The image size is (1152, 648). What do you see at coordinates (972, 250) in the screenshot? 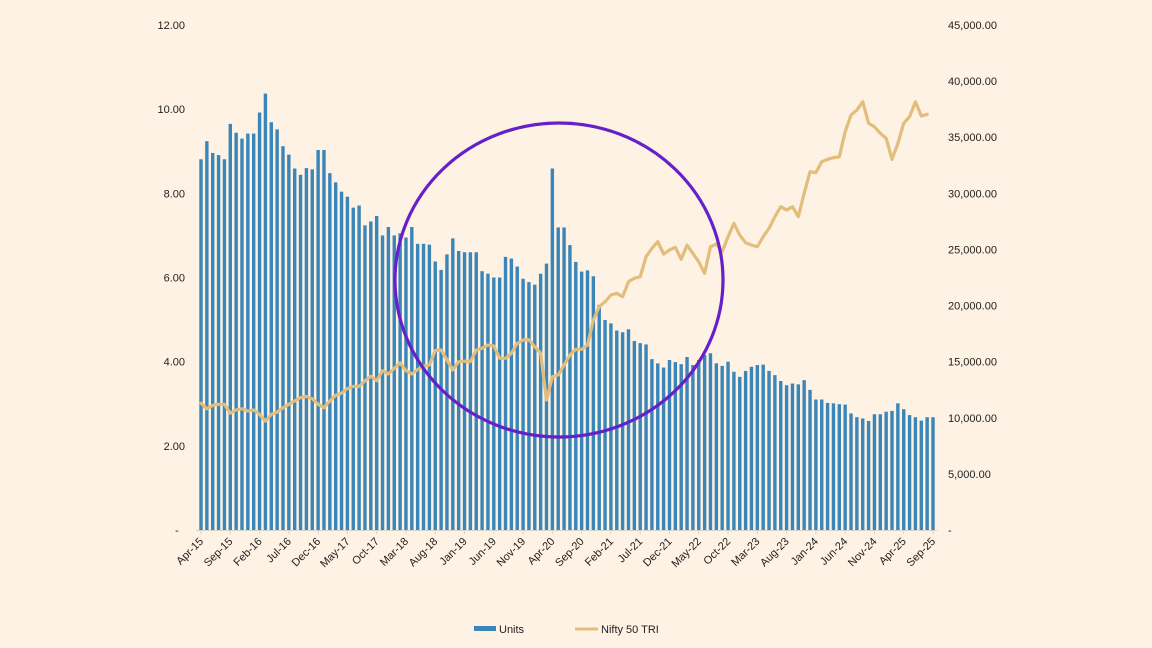
I see `right-y-tick-label: 25,000.00` at bounding box center [972, 250].